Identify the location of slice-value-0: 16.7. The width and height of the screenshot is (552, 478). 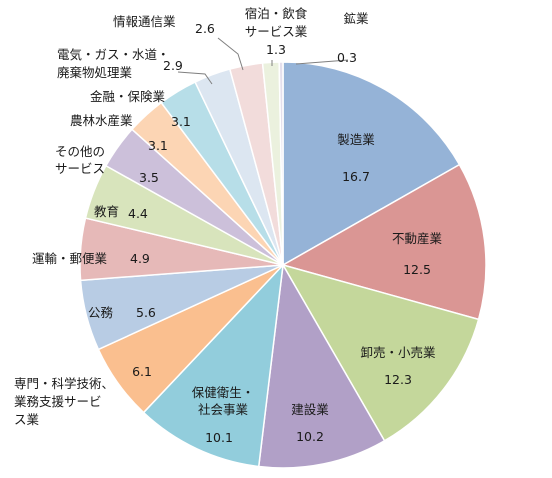
(356, 176).